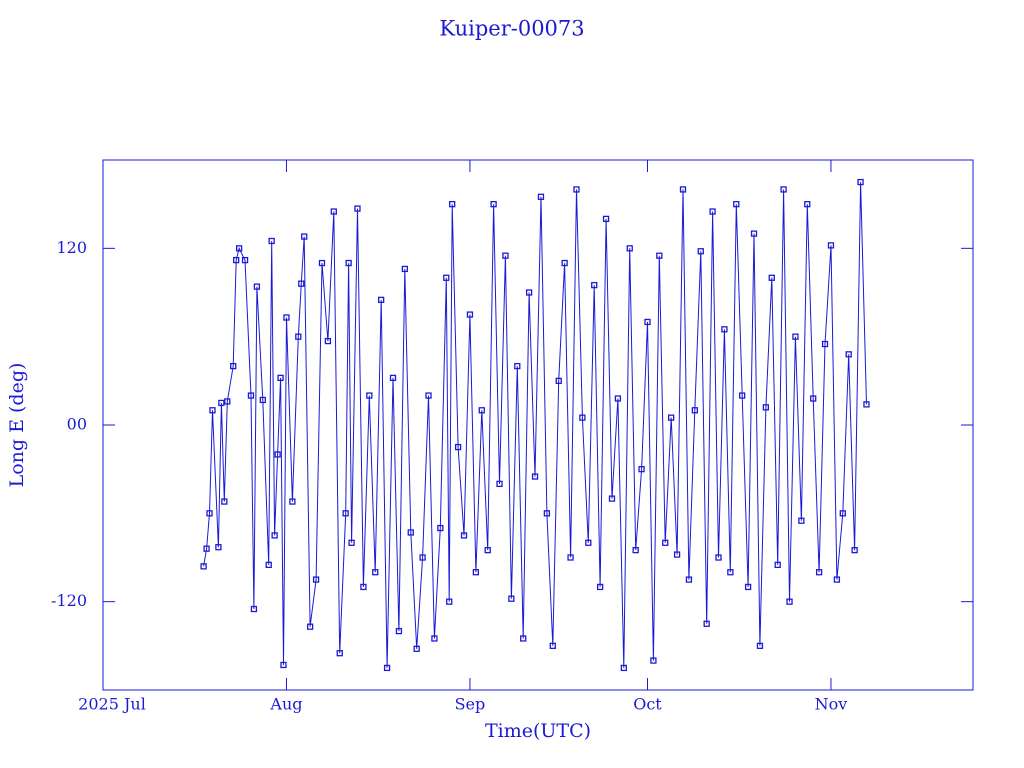 Image resolution: width=1024 pixels, height=768 pixels. I want to click on y-axis-label: Long E (deg), so click(17, 425).